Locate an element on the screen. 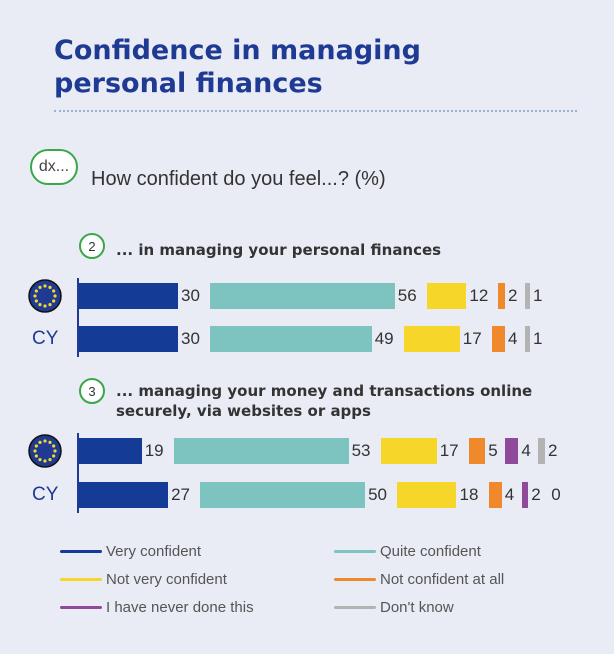 The width and height of the screenshot is (614, 654). legend-label: I have never done this is located at coordinates (180, 607).